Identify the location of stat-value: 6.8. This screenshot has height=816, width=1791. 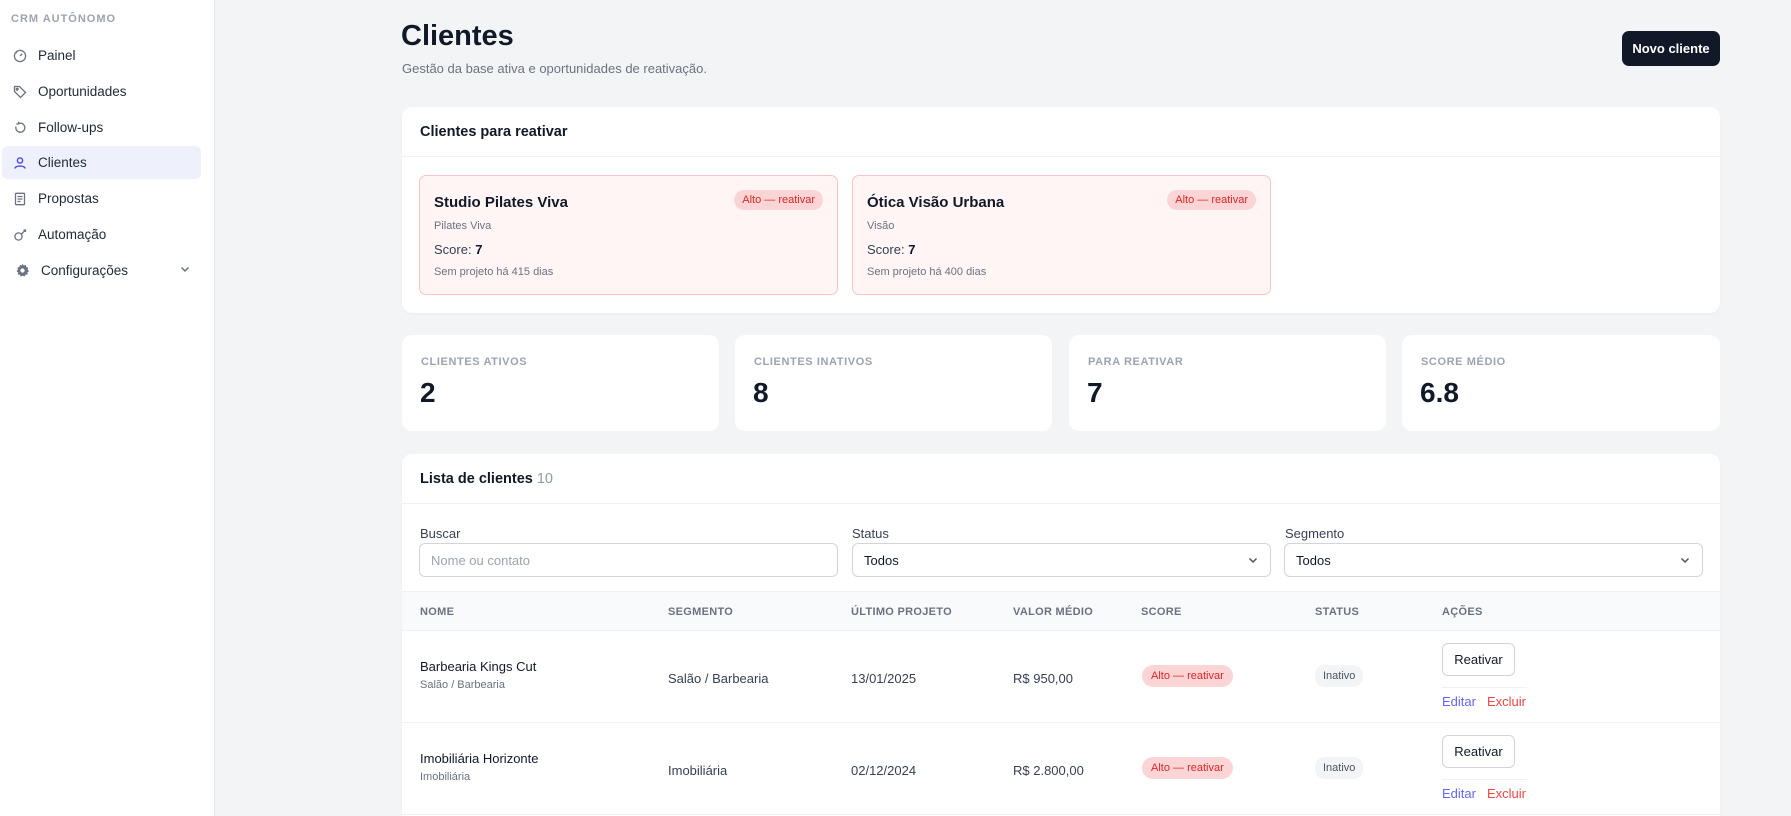
(1439, 392).